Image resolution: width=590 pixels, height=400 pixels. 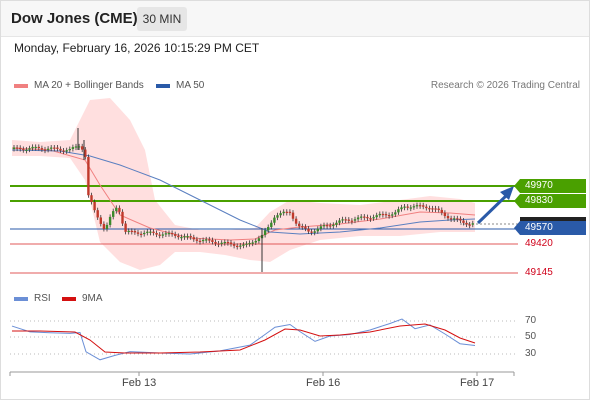 What do you see at coordinates (74, 18) in the screenshot?
I see `instrument-title: Dow Jones (CME)` at bounding box center [74, 18].